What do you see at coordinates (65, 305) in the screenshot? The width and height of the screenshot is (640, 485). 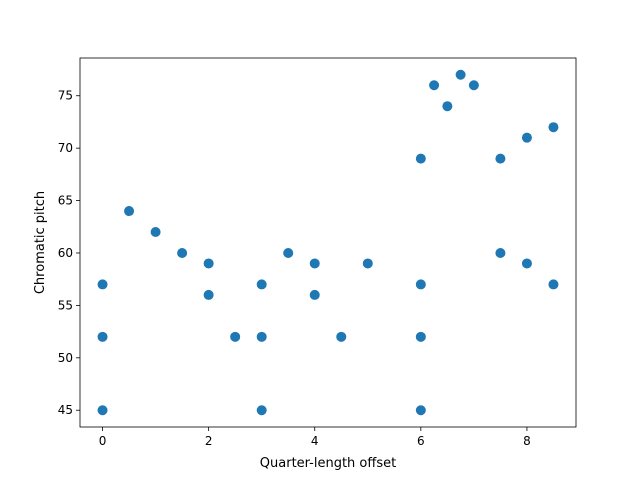 I see `y-tick-label: 55` at bounding box center [65, 305].